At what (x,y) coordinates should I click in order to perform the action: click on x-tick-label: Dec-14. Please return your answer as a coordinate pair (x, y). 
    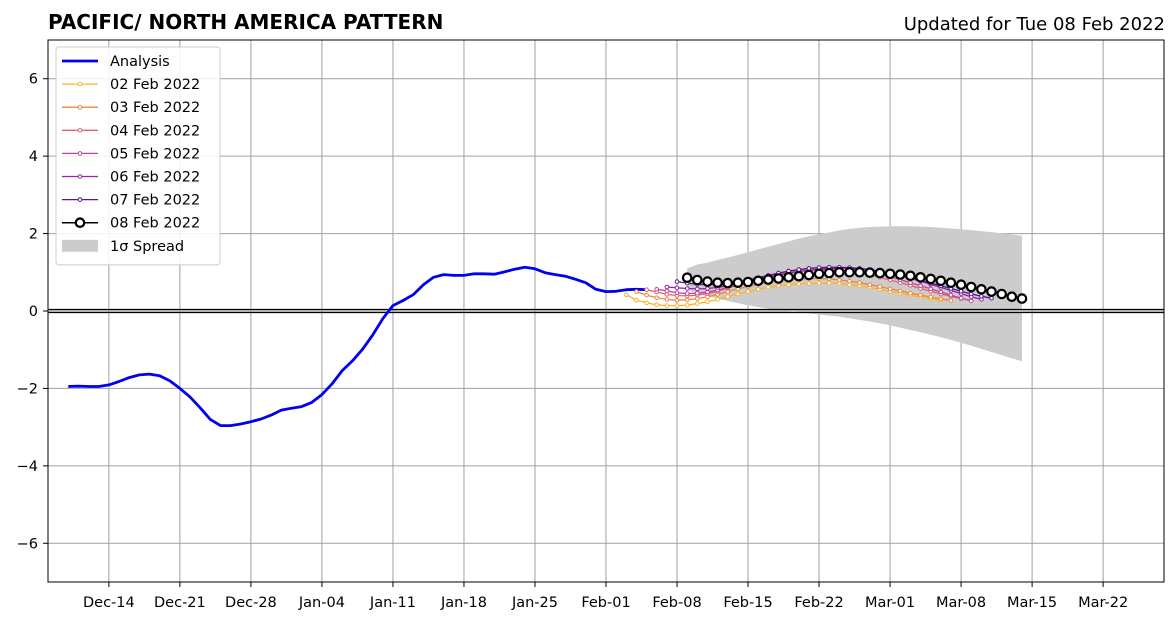
    Looking at the image, I should click on (109, 603).